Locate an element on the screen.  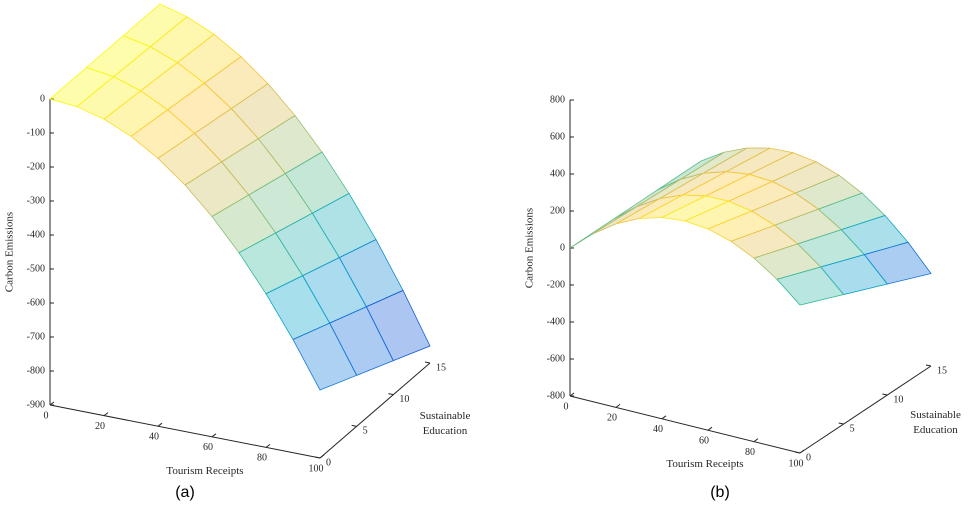
z-tick-label: -100 is located at coordinates (36, 132).